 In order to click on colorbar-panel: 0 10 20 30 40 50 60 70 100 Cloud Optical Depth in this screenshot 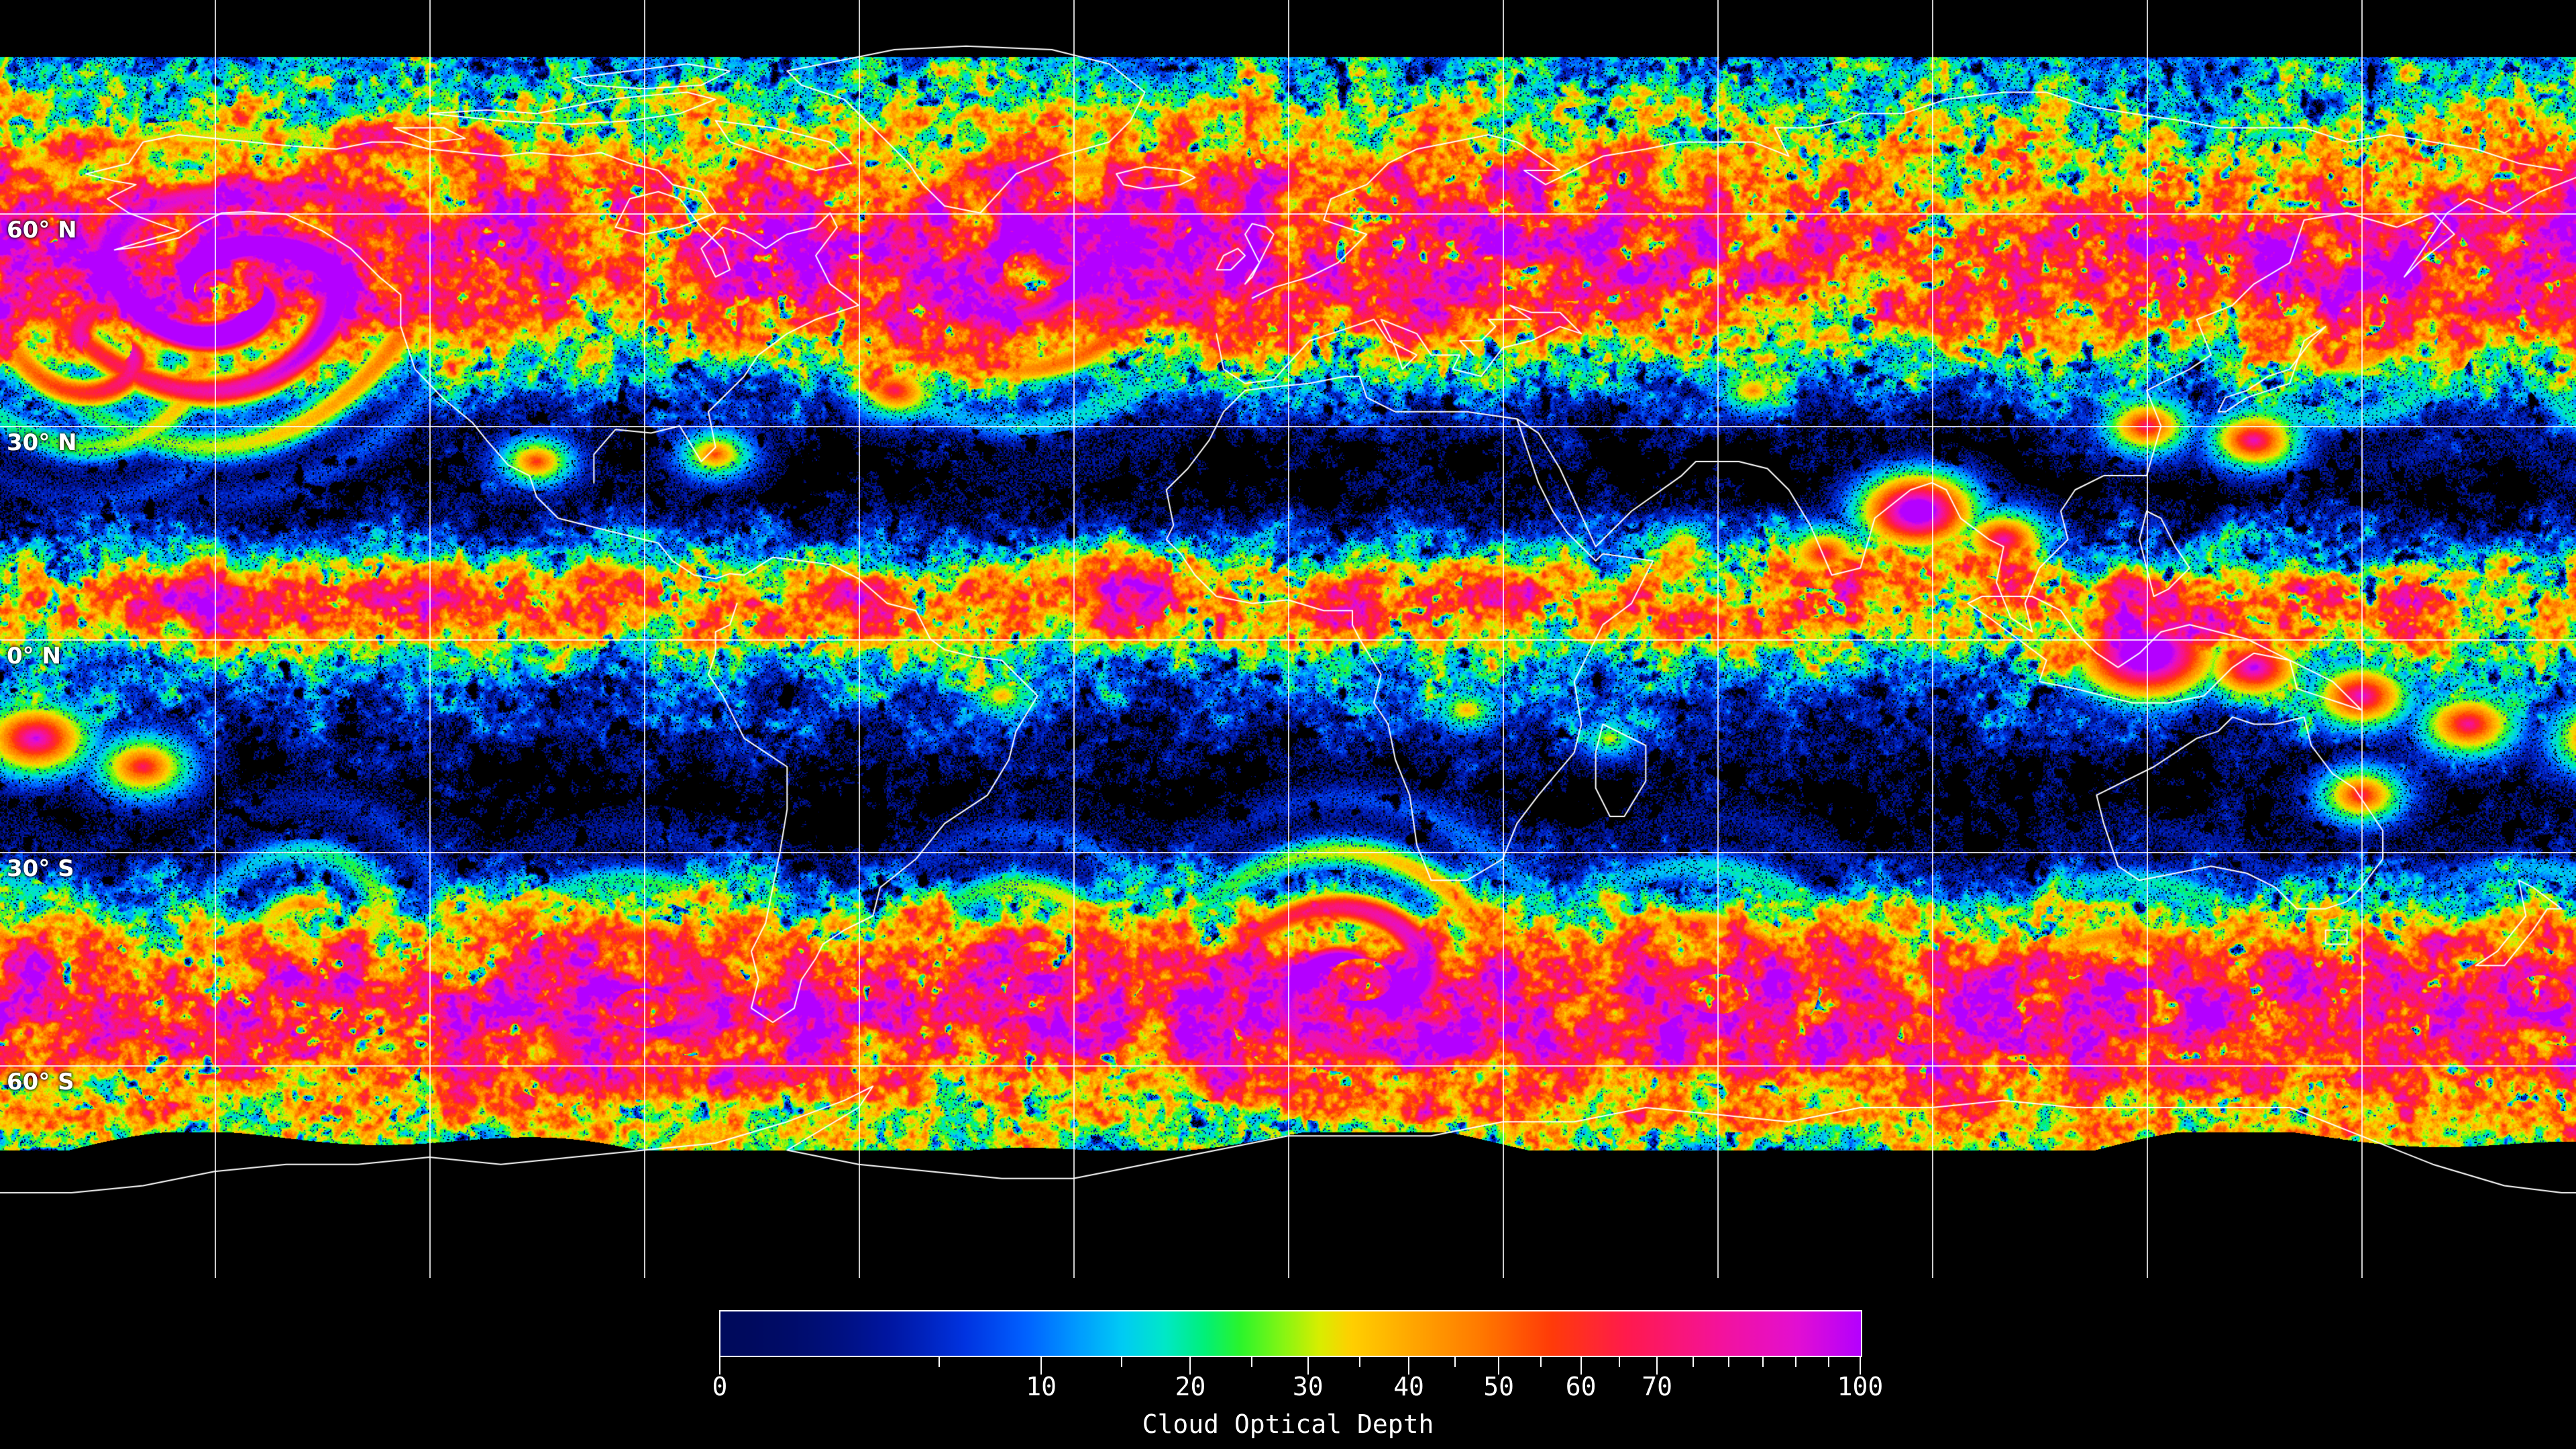, I will do `click(1288, 1363)`.